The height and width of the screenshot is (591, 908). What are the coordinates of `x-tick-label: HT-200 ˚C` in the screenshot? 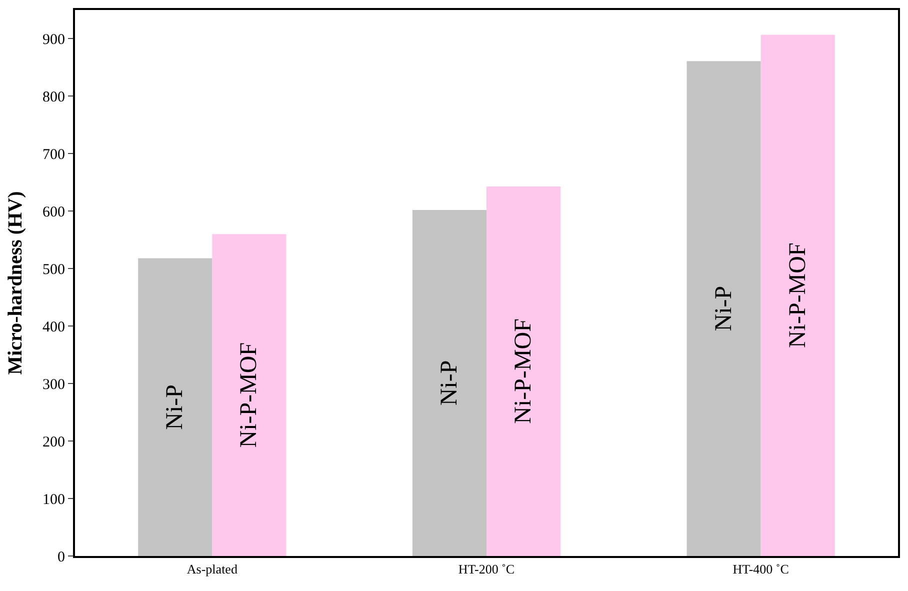 It's located at (486, 569).